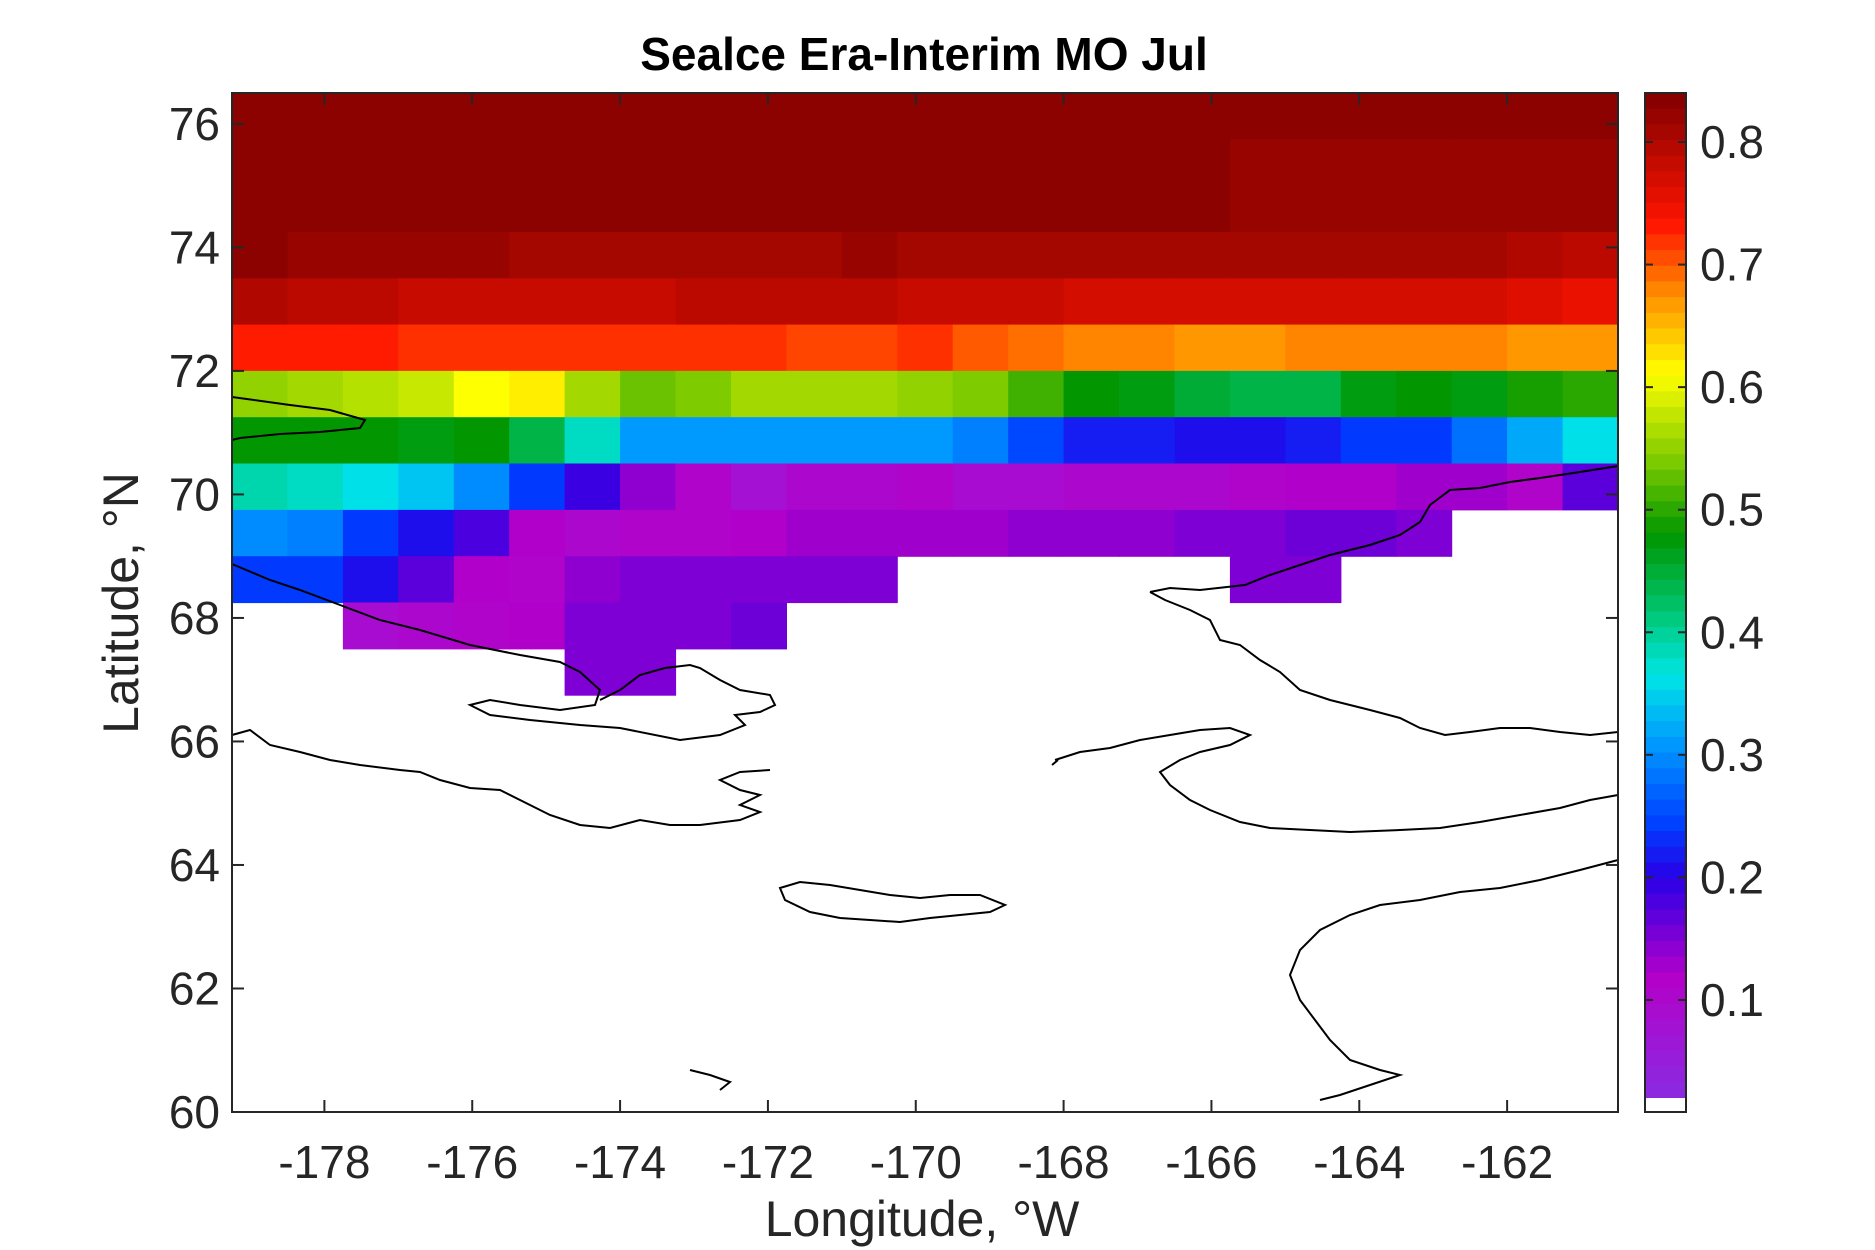  What do you see at coordinates (121, 603) in the screenshot?
I see `y-axis-label: Latitude, °N` at bounding box center [121, 603].